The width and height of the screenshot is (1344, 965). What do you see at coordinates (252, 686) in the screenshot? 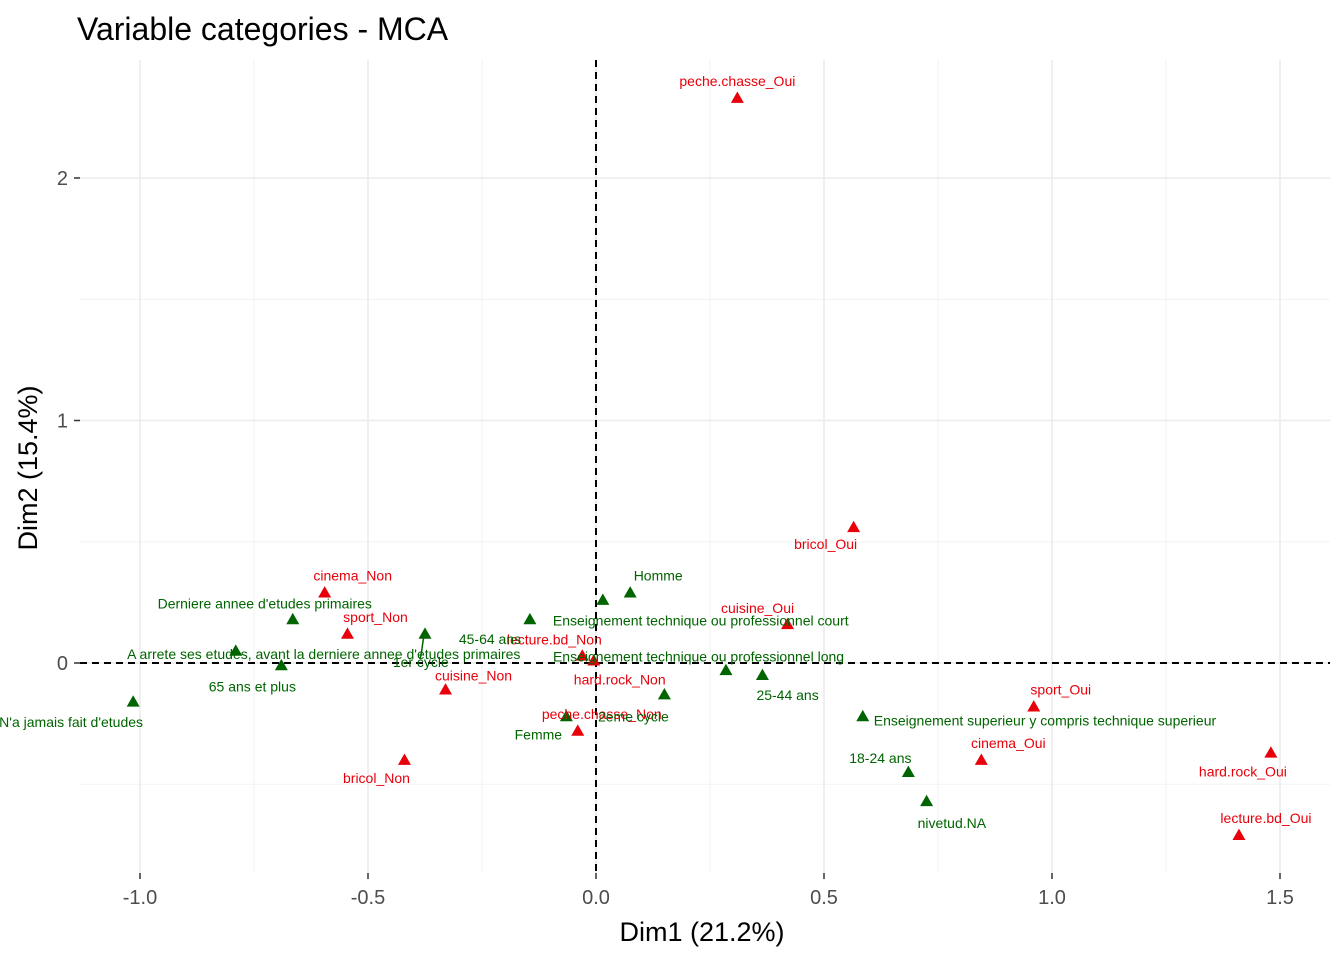
I see `point-label: 65 ans et plus` at bounding box center [252, 686].